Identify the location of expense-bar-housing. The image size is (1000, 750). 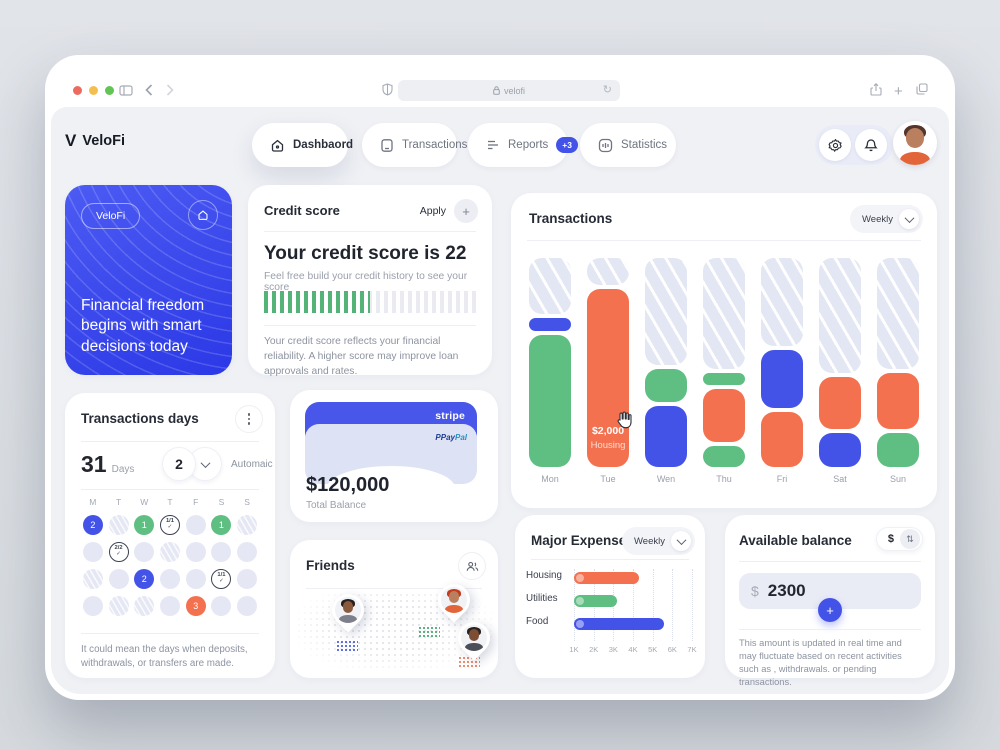
(606, 578).